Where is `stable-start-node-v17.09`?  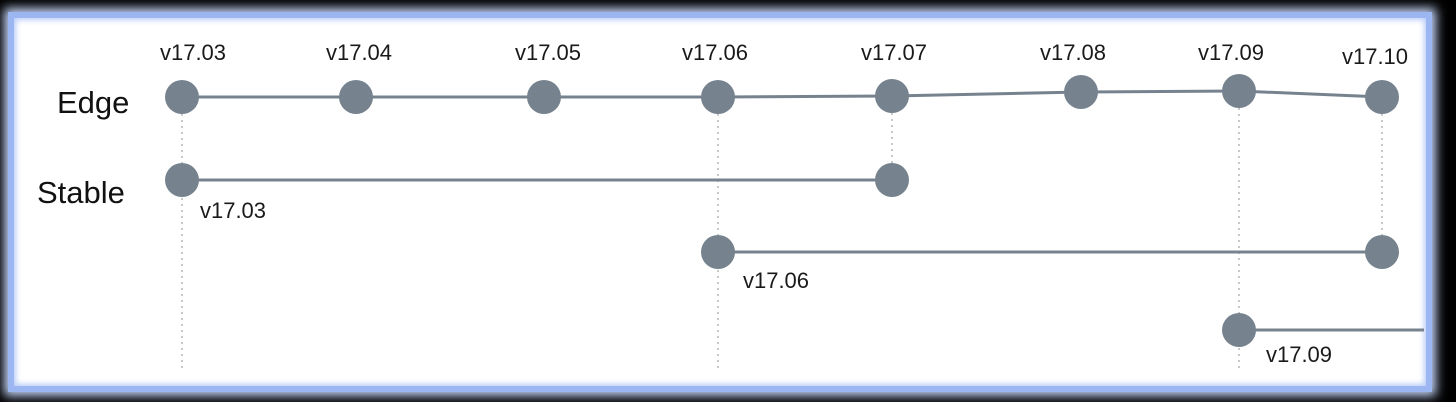 stable-start-node-v17.09 is located at coordinates (1239, 330).